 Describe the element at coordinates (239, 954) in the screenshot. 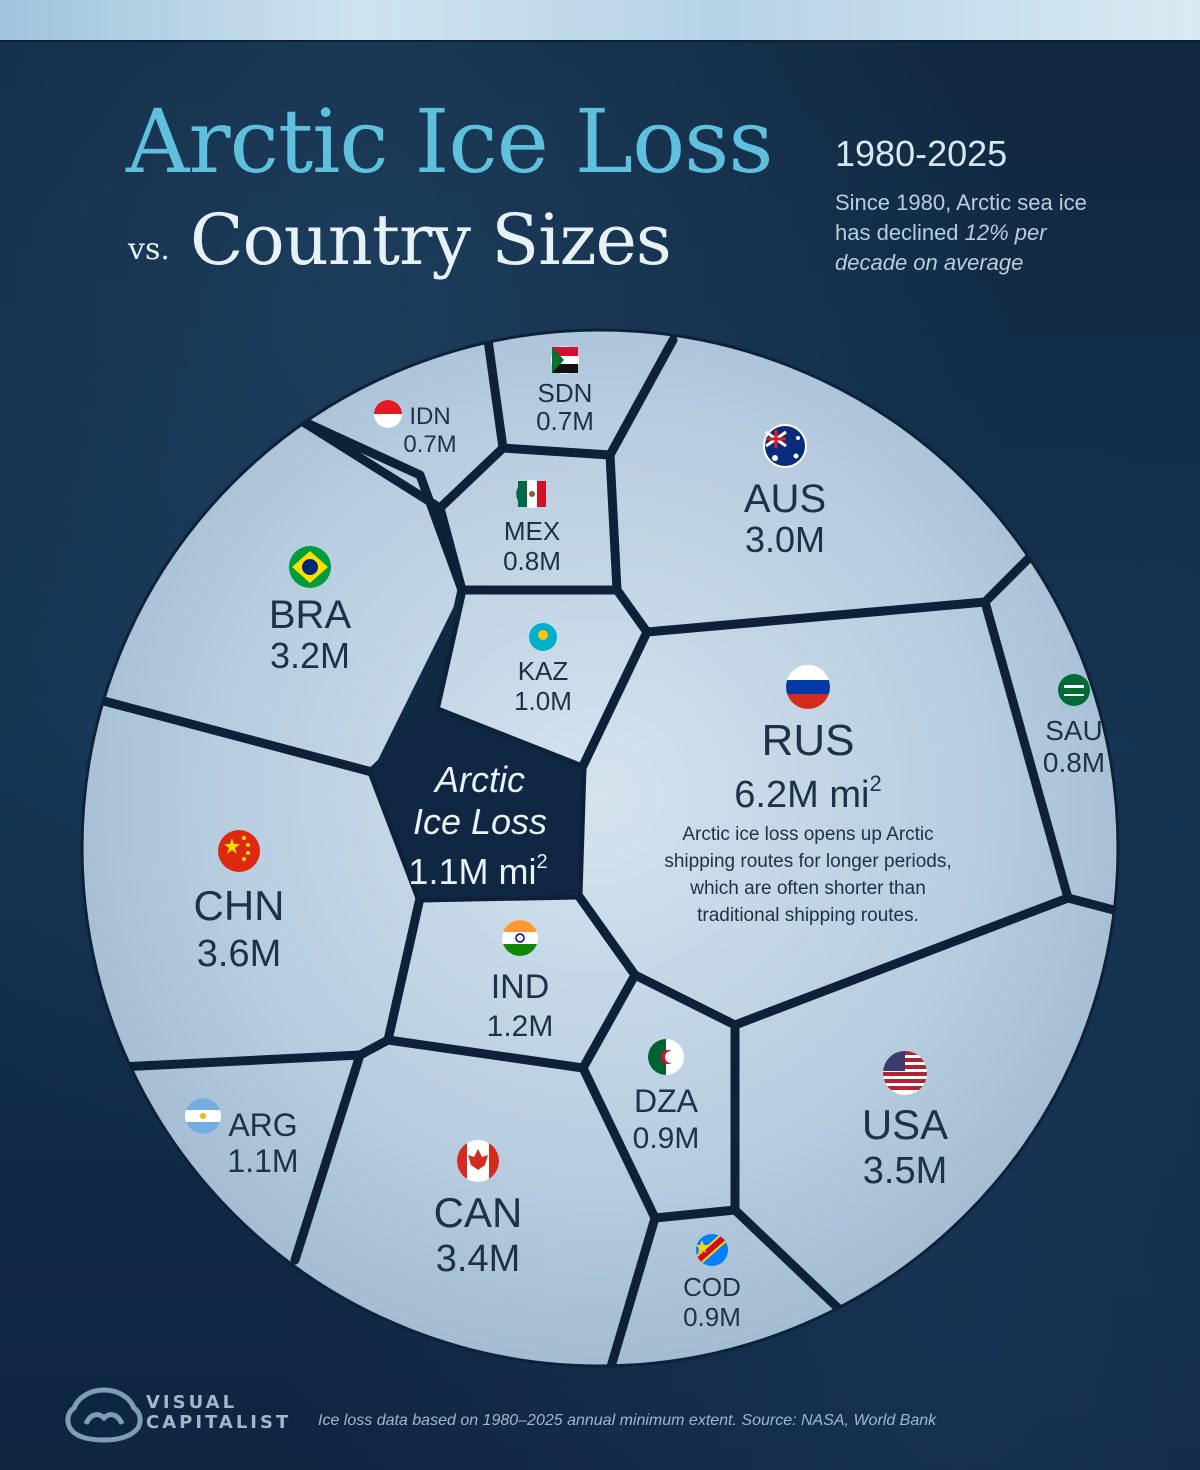

I see `cell-value-label: 3.6M` at that location.